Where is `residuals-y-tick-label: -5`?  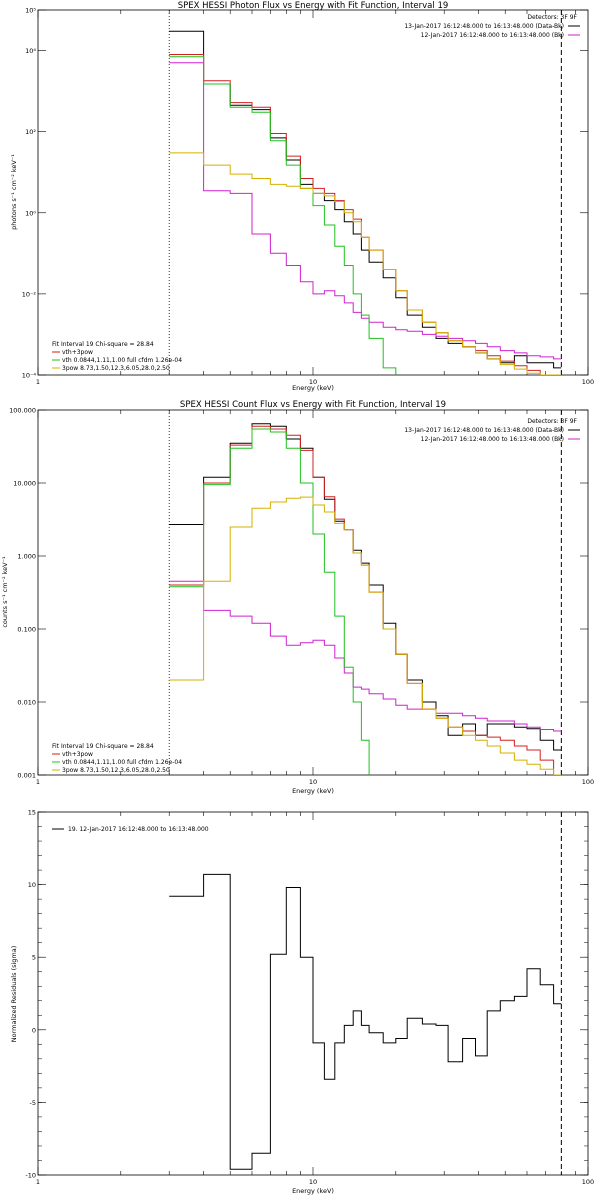 residuals-y-tick-label: -5 is located at coordinates (33, 1103).